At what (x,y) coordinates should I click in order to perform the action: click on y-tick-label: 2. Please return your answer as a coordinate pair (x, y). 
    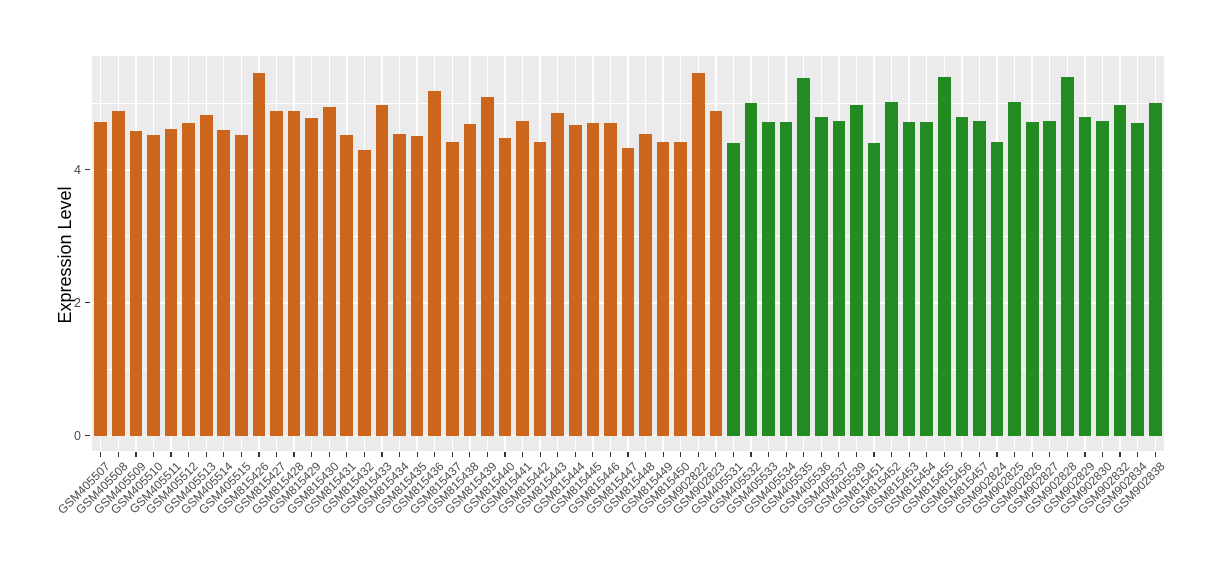
    Looking at the image, I should click on (77, 302).